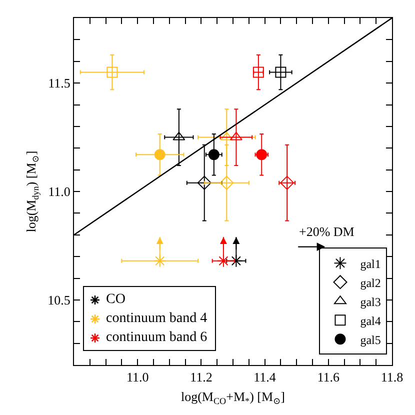 Image resolution: width=415 pixels, height=415 pixels. I want to click on x-tick-label: 11.6, so click(328, 377).